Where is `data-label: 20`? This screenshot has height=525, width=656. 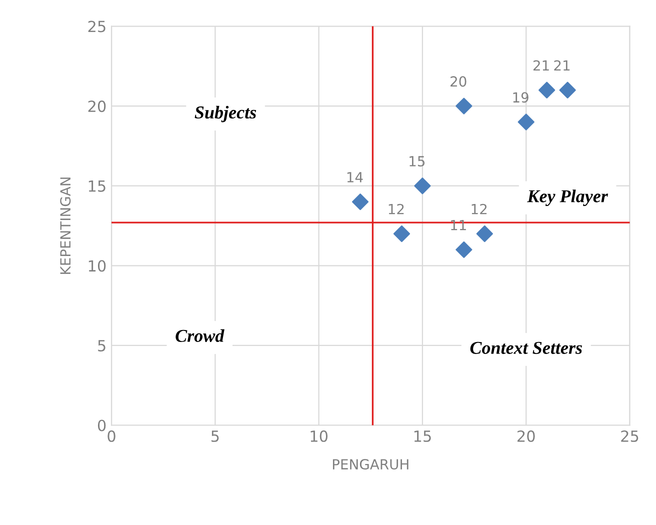
data-label: 20 is located at coordinates (458, 81).